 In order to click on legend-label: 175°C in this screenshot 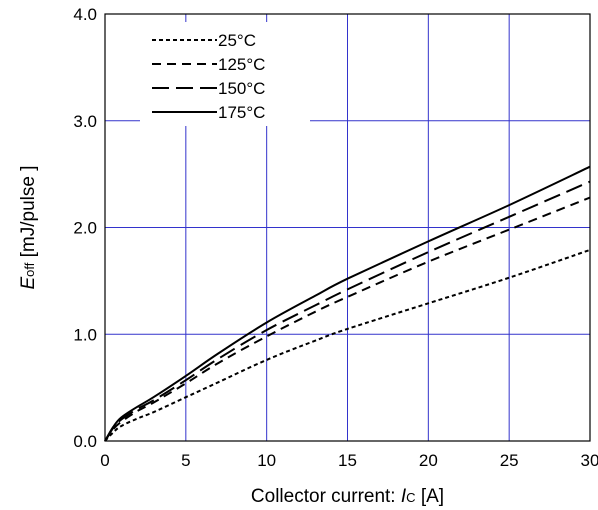, I will do `click(241, 112)`.